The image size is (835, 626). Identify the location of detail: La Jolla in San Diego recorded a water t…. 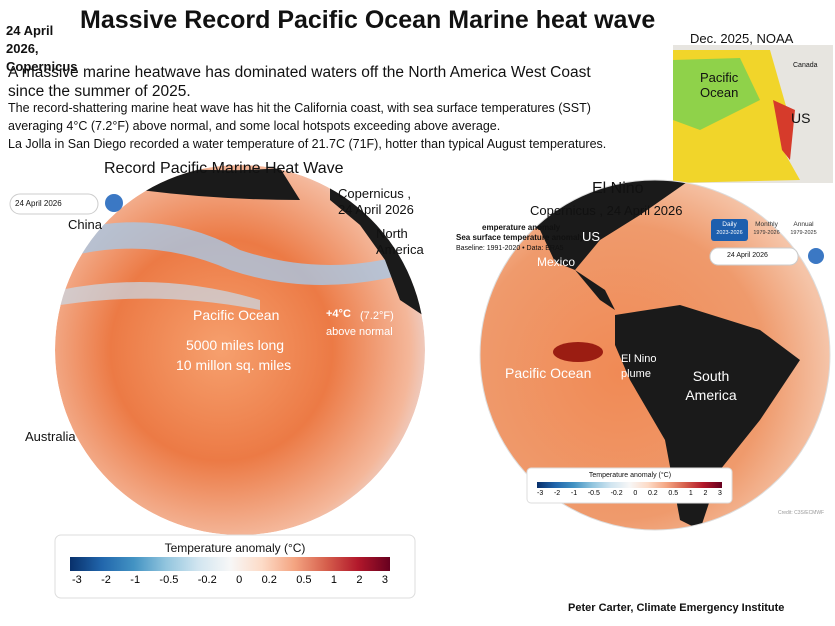
(307, 144).